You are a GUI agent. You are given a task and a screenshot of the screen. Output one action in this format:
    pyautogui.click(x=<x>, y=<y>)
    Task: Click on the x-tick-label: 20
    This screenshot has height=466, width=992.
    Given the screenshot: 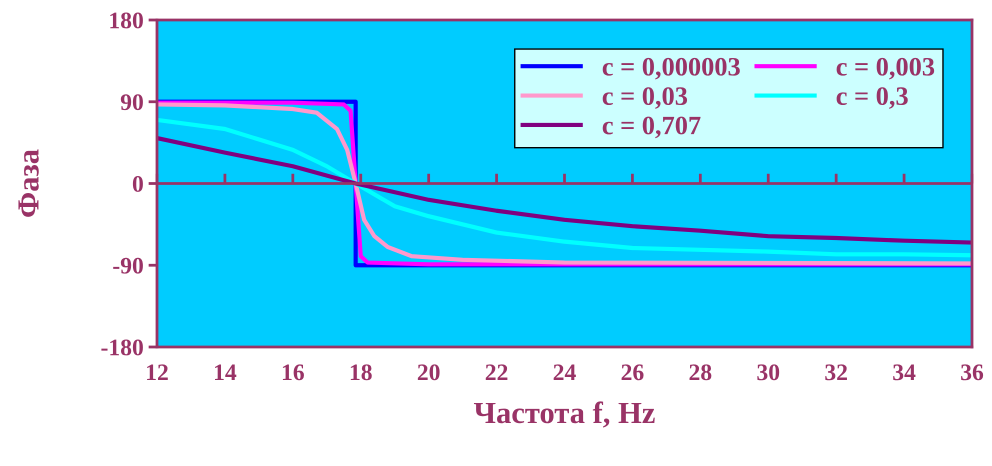 What is the action you would take?
    pyautogui.click(x=429, y=372)
    